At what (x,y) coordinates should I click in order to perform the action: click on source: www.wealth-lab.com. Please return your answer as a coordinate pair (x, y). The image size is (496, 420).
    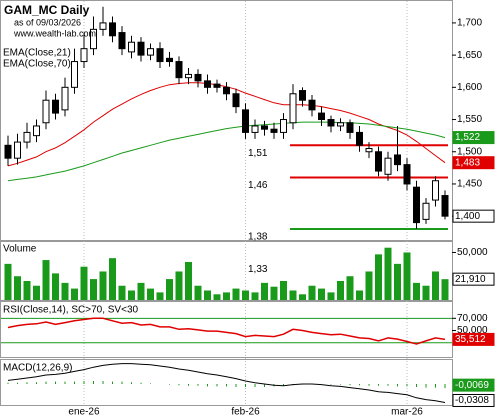
    Looking at the image, I should click on (54, 33).